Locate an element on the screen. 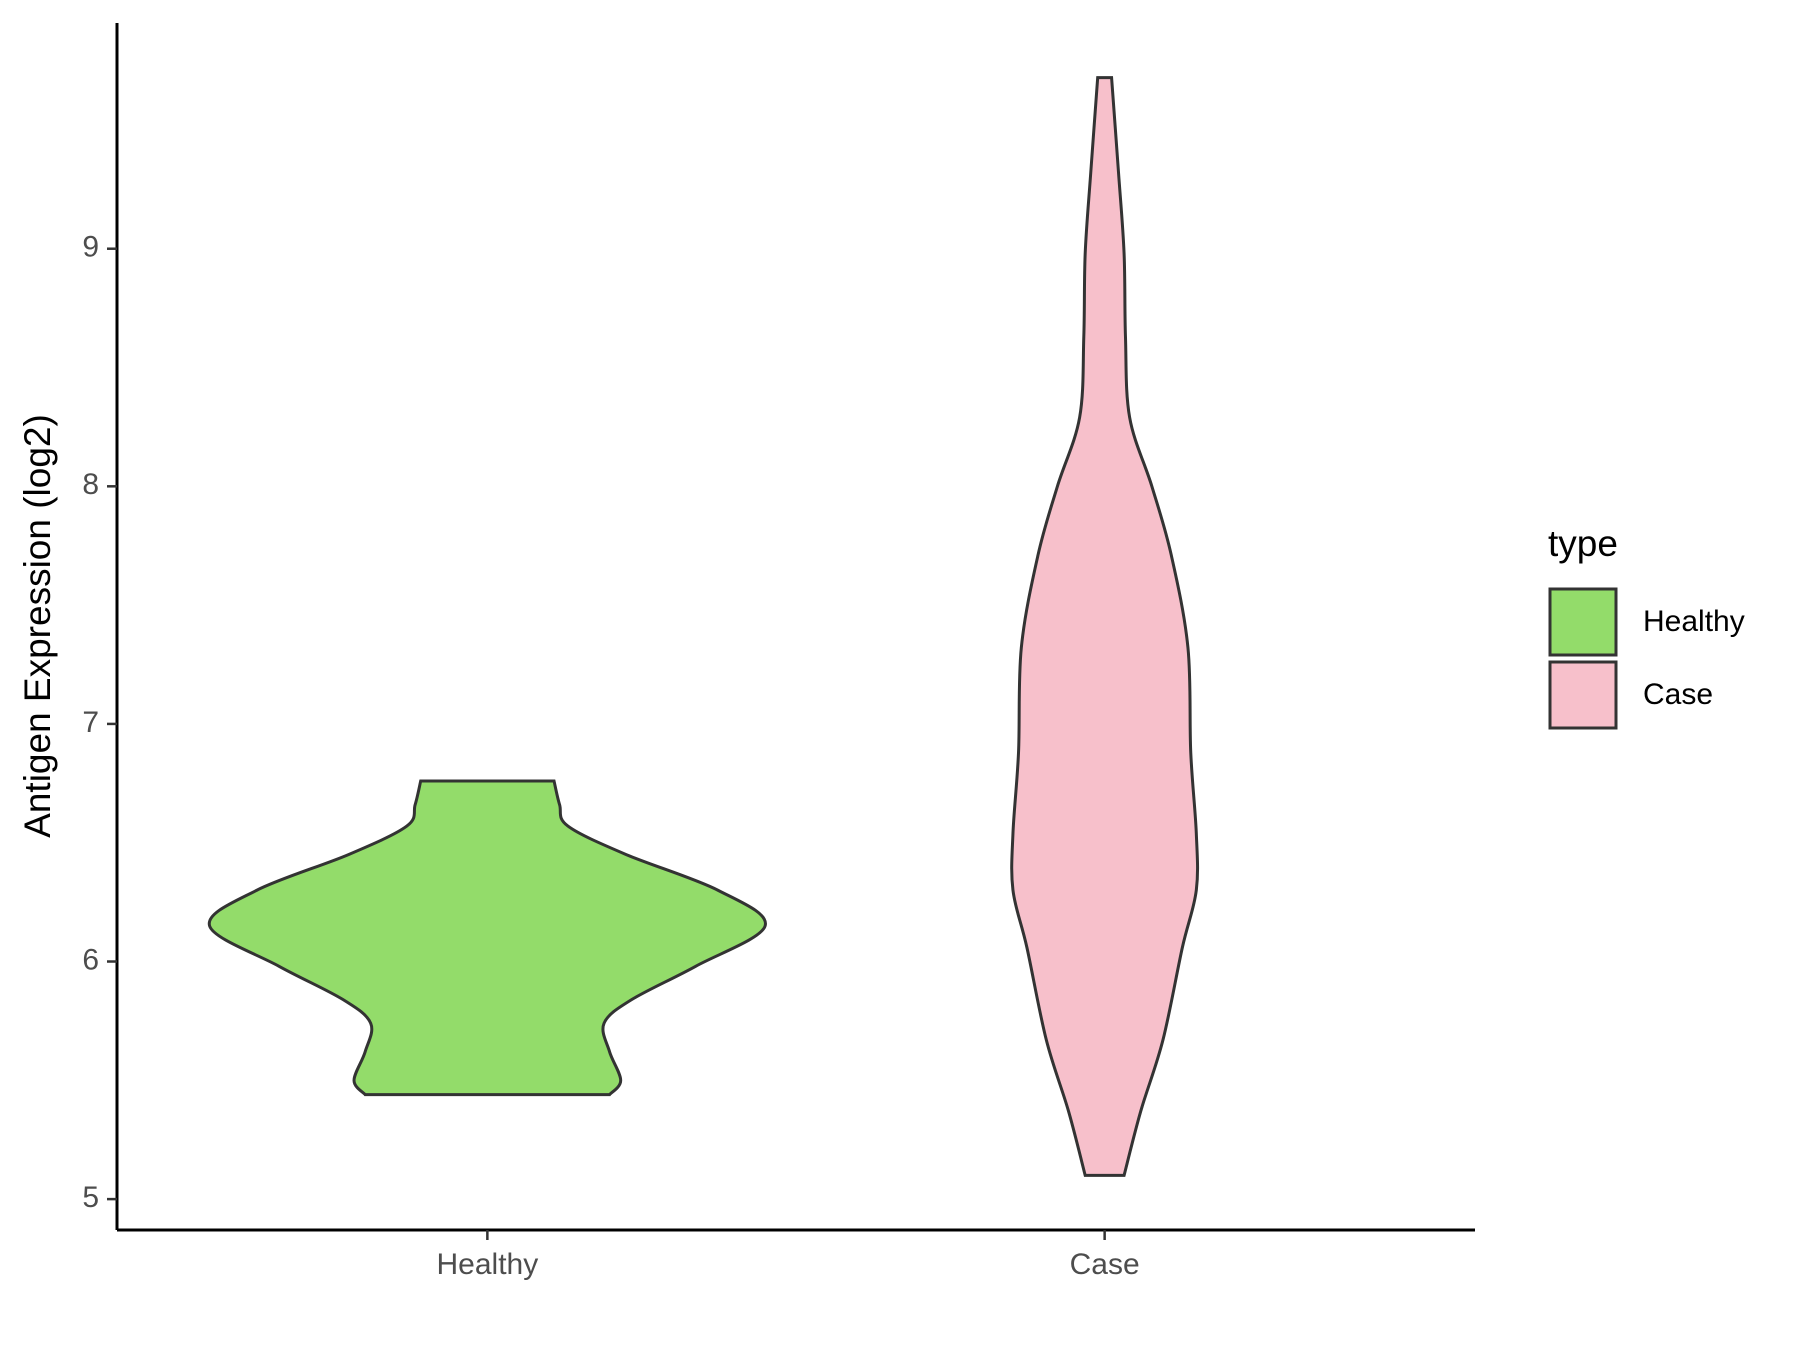  legend-label: Healthy is located at coordinates (1694, 621).